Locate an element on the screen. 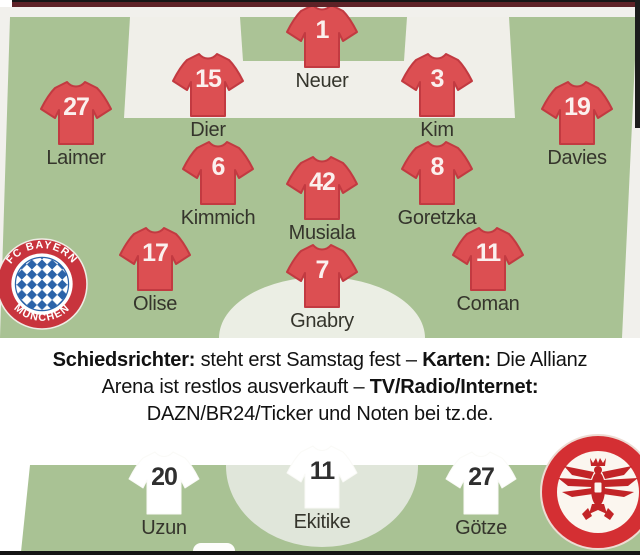 The width and height of the screenshot is (640, 555). jersey-icon: 19 is located at coordinates (577, 113).